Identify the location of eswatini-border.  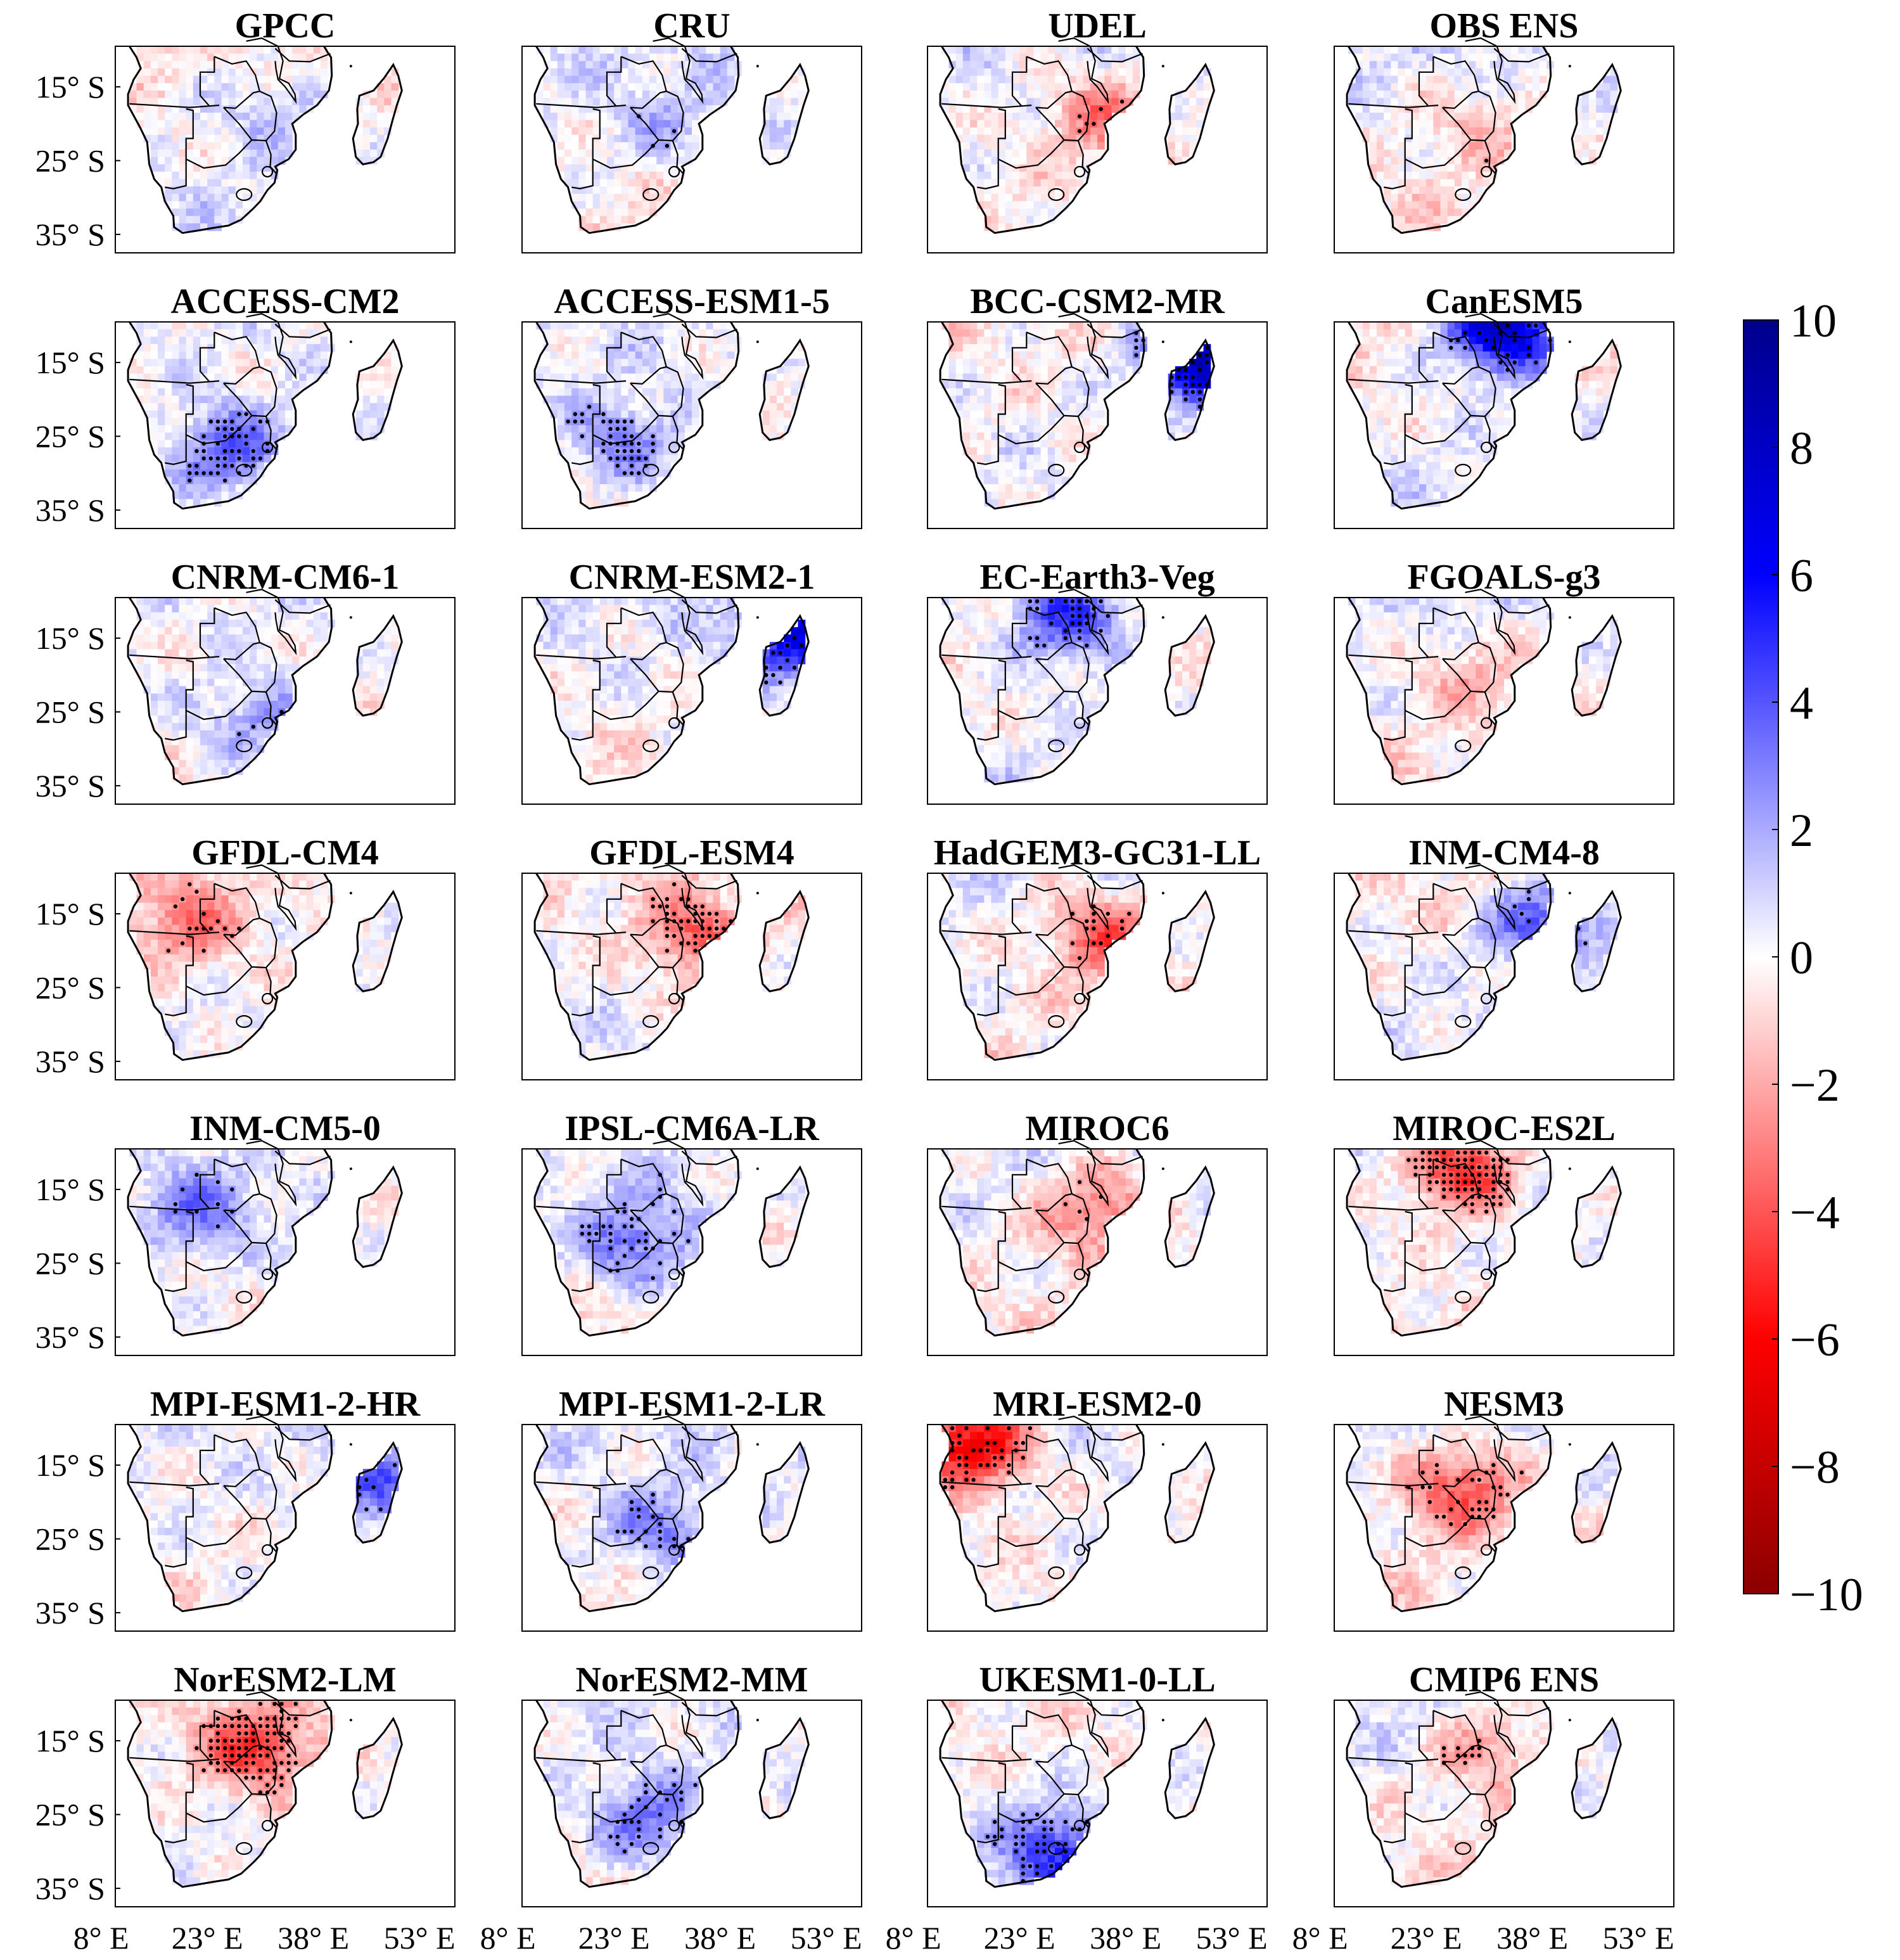
(1079, 447).